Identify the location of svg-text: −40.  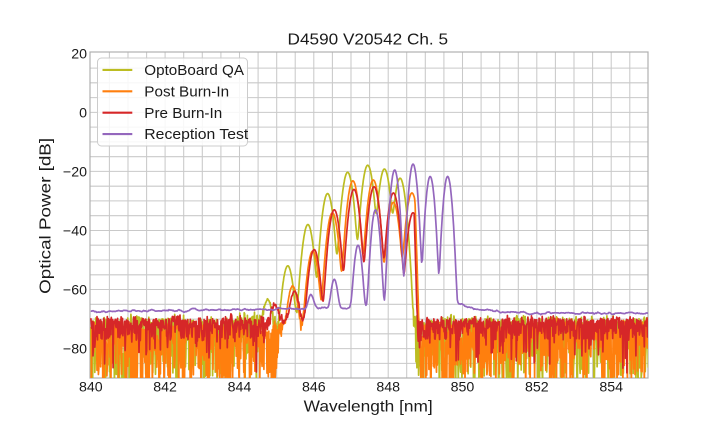
(75, 232).